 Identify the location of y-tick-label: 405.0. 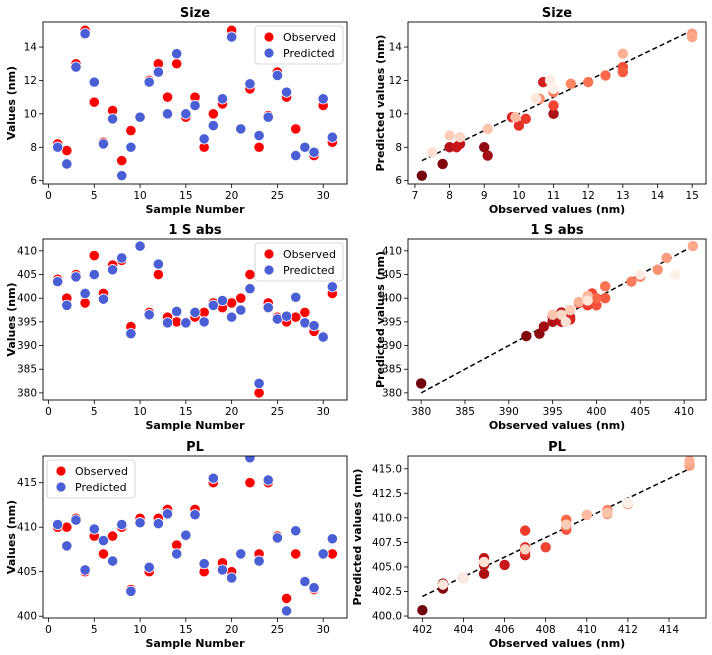
(387, 567).